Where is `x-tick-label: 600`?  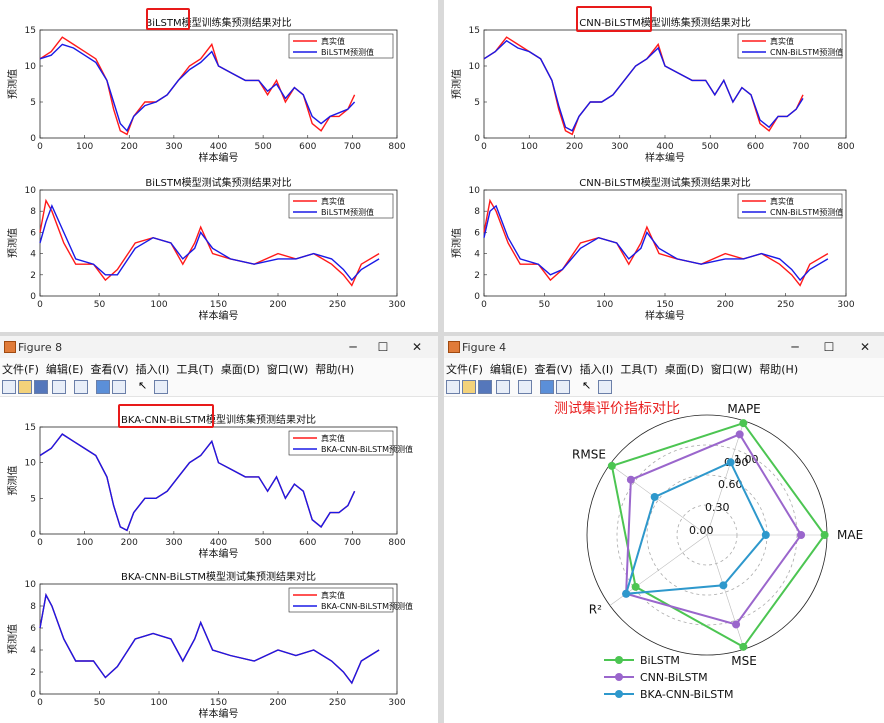
x-tick-label: 600 is located at coordinates (307, 147).